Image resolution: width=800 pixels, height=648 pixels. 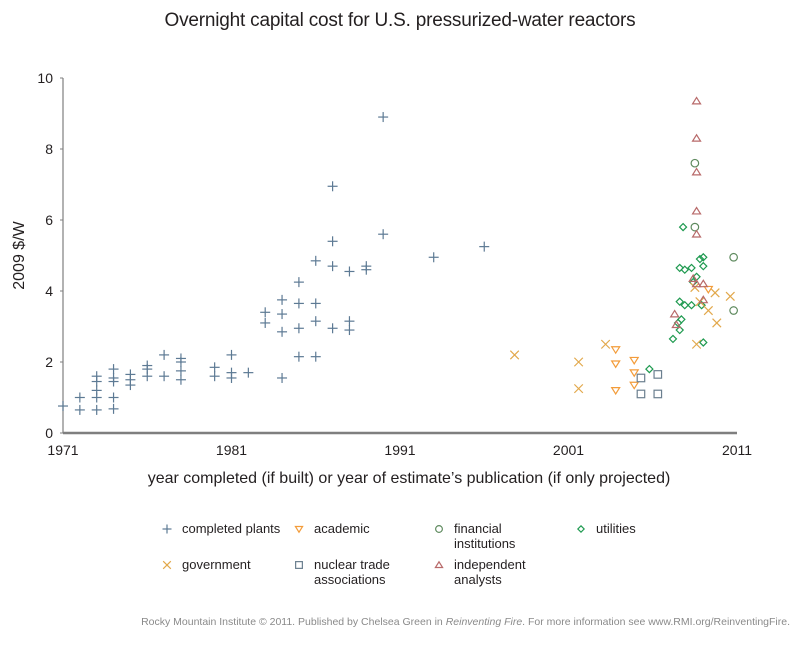 I want to click on footer-book-title: Reinventing Fire, so click(x=484, y=622).